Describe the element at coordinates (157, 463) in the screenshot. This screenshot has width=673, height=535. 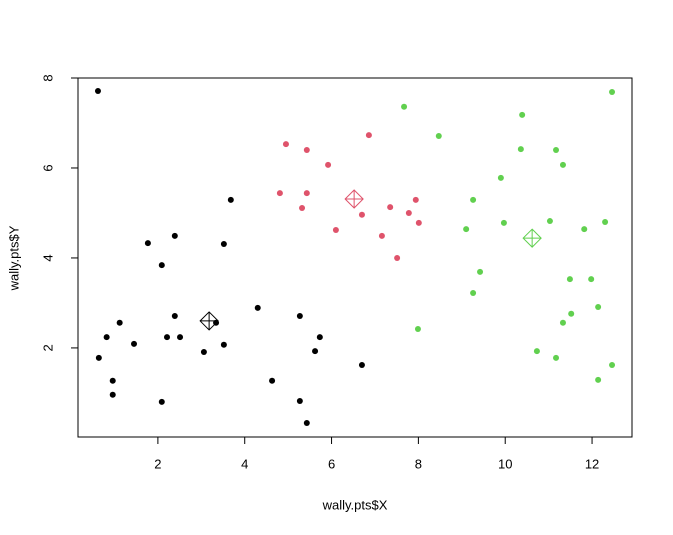
I see `x-tick-label: 2` at that location.